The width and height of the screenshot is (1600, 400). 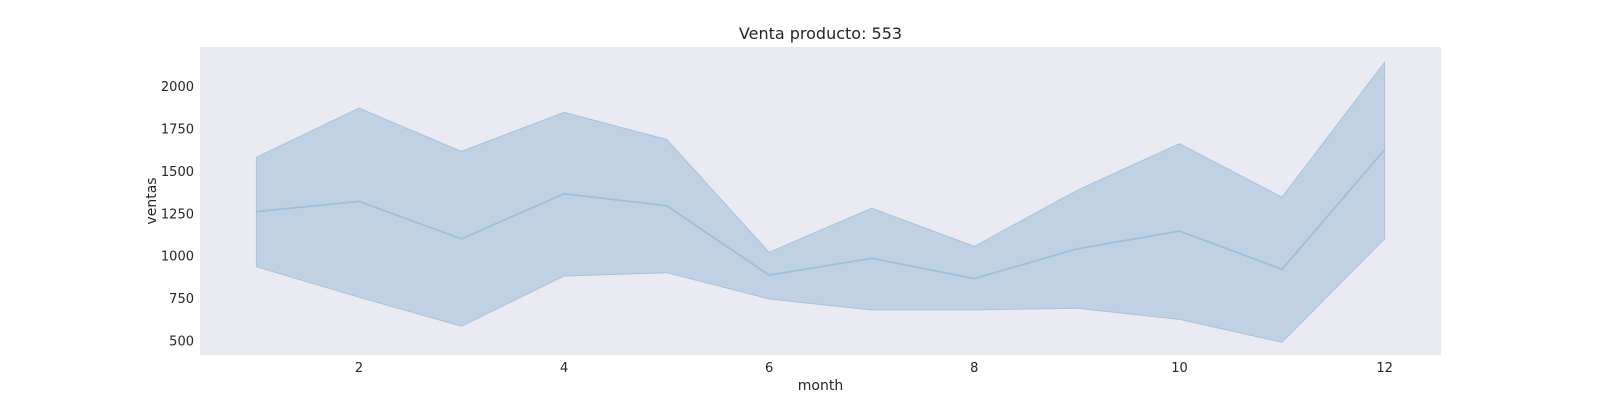 I want to click on x-axis-title: month, so click(x=820, y=386).